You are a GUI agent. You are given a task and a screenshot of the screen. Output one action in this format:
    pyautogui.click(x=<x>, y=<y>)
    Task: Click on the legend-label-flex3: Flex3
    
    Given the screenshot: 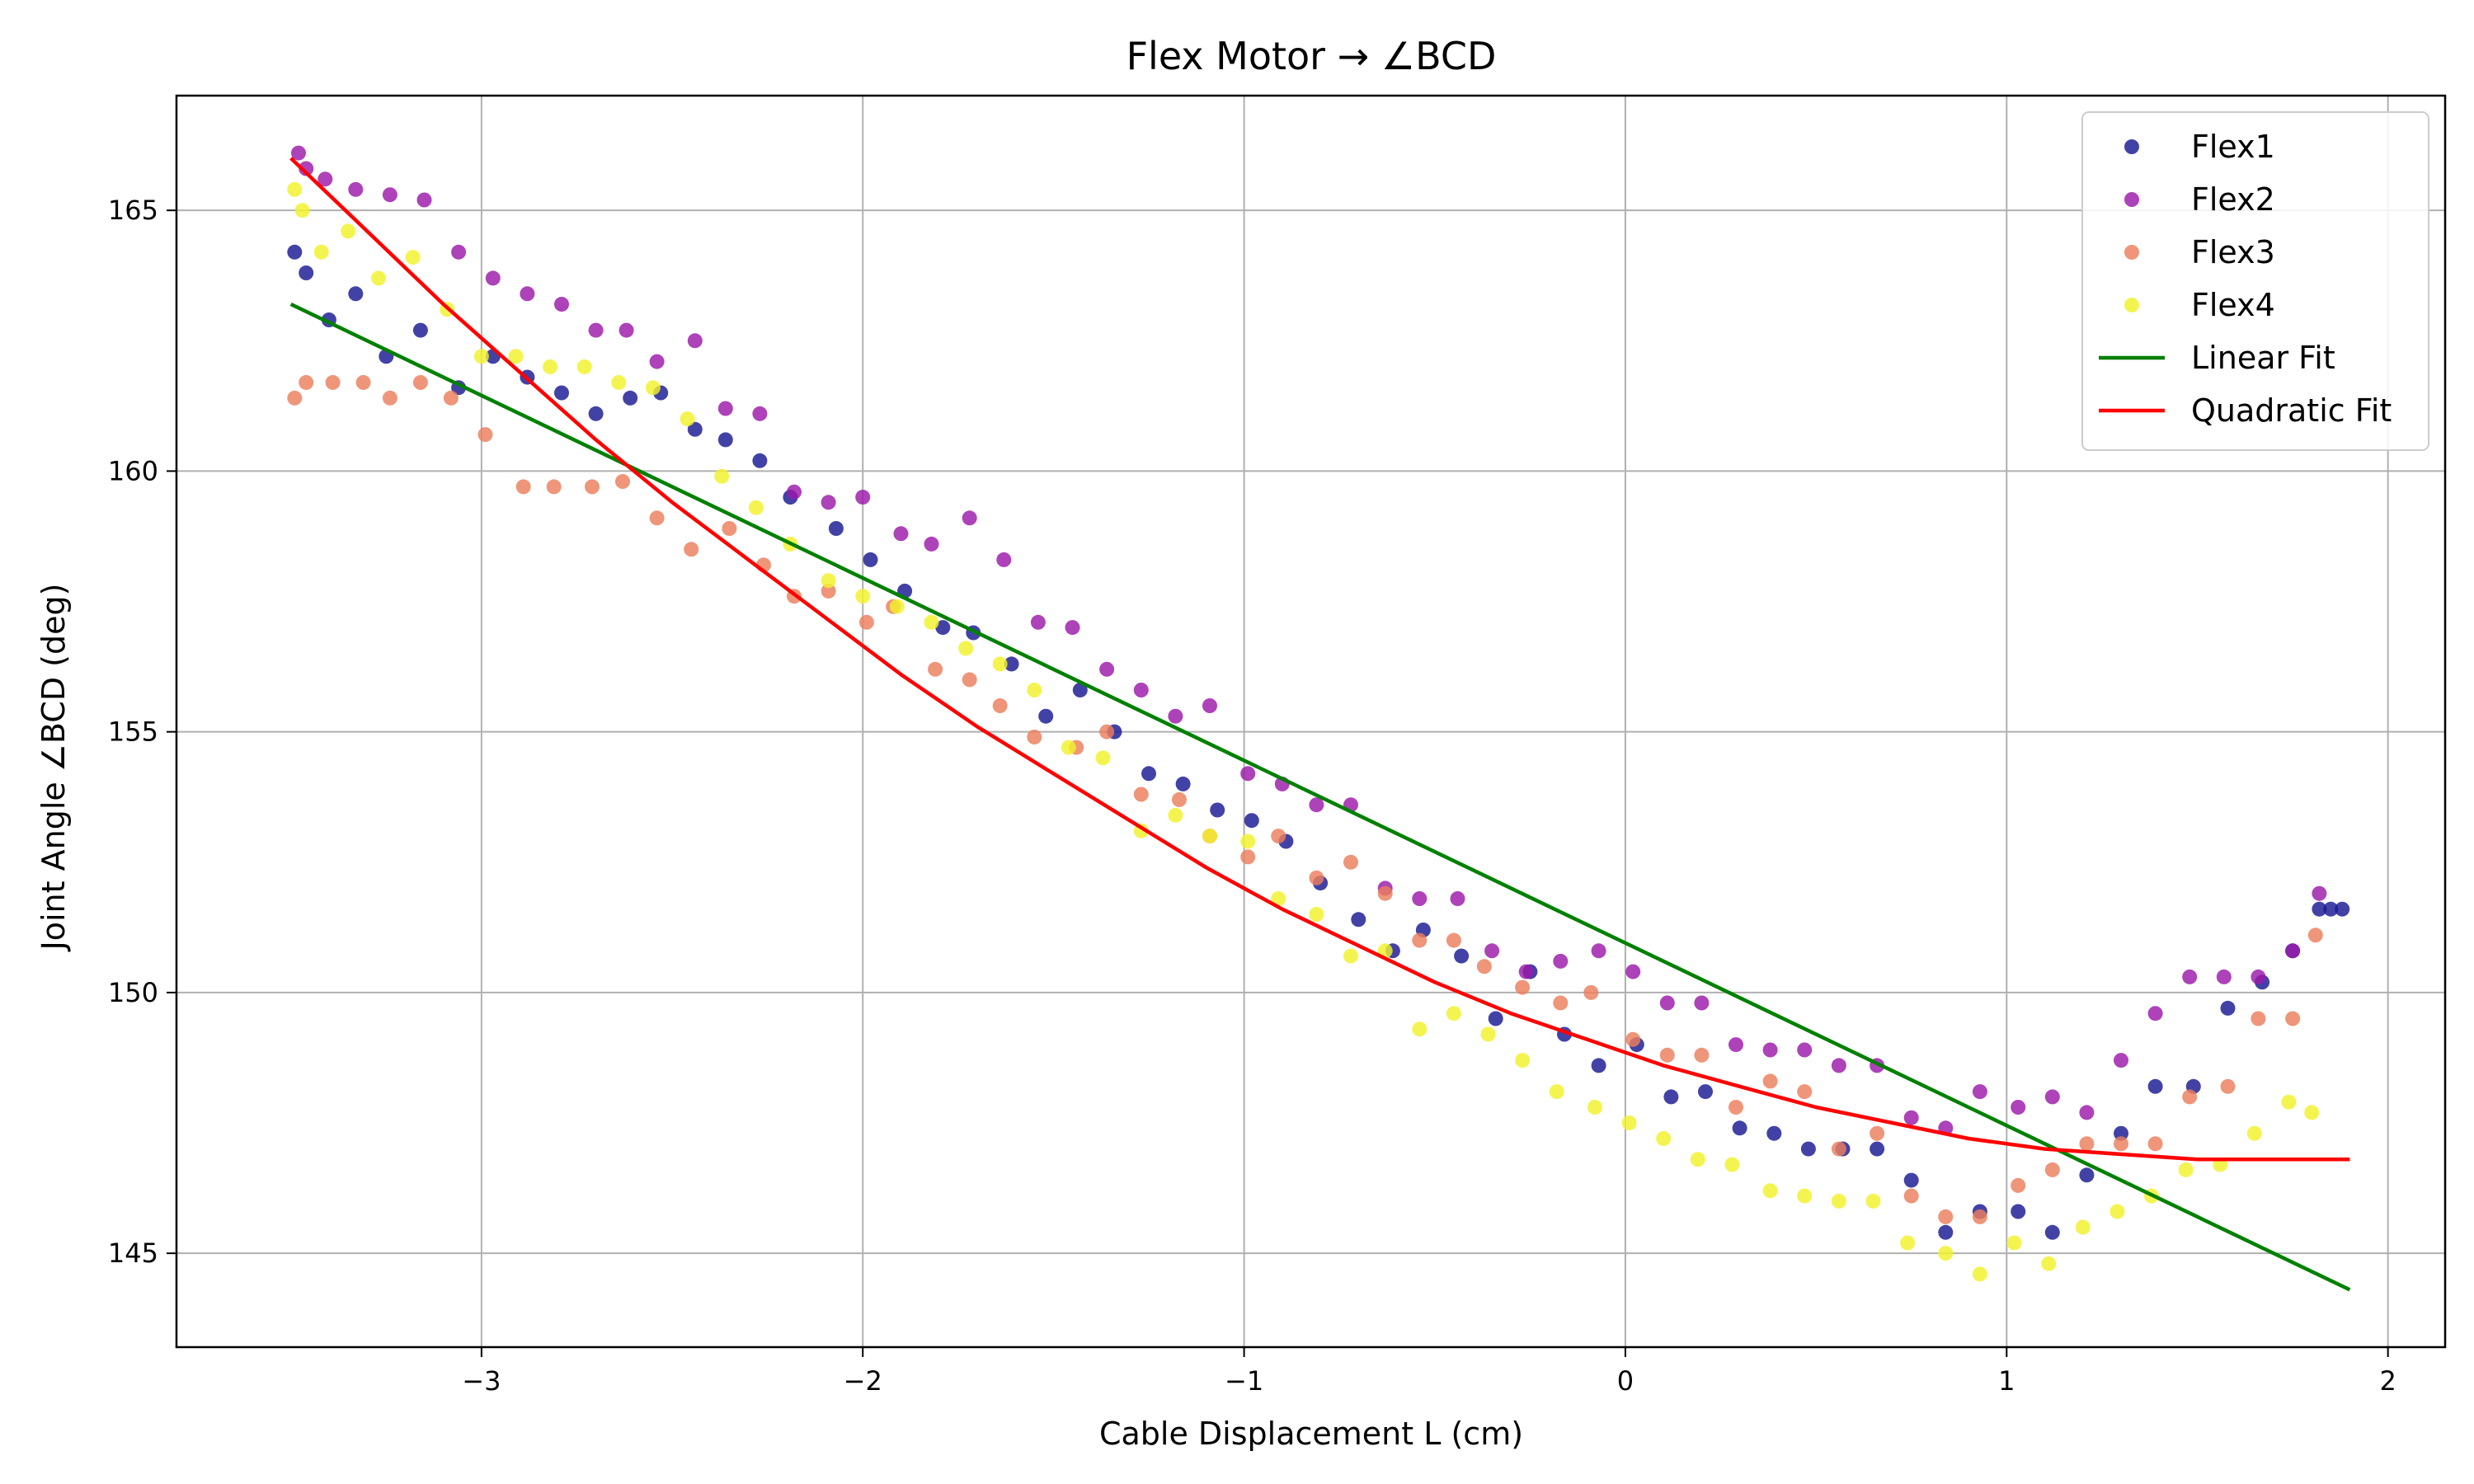 What is the action you would take?
    pyautogui.click(x=2233, y=252)
    